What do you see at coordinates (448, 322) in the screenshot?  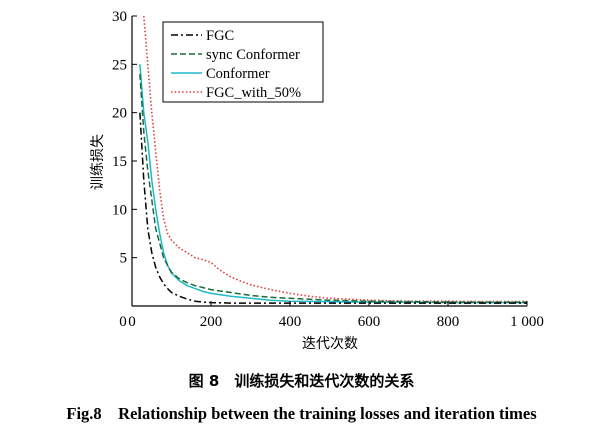 I see `x-tick-label: 800` at bounding box center [448, 322].